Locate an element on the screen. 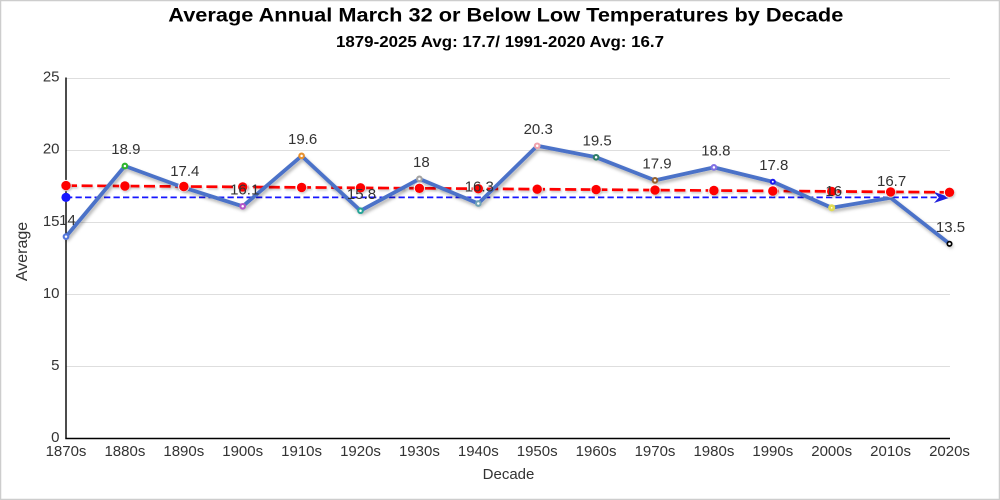 This screenshot has height=500, width=1000. svg-text: 17.4 is located at coordinates (184, 171).